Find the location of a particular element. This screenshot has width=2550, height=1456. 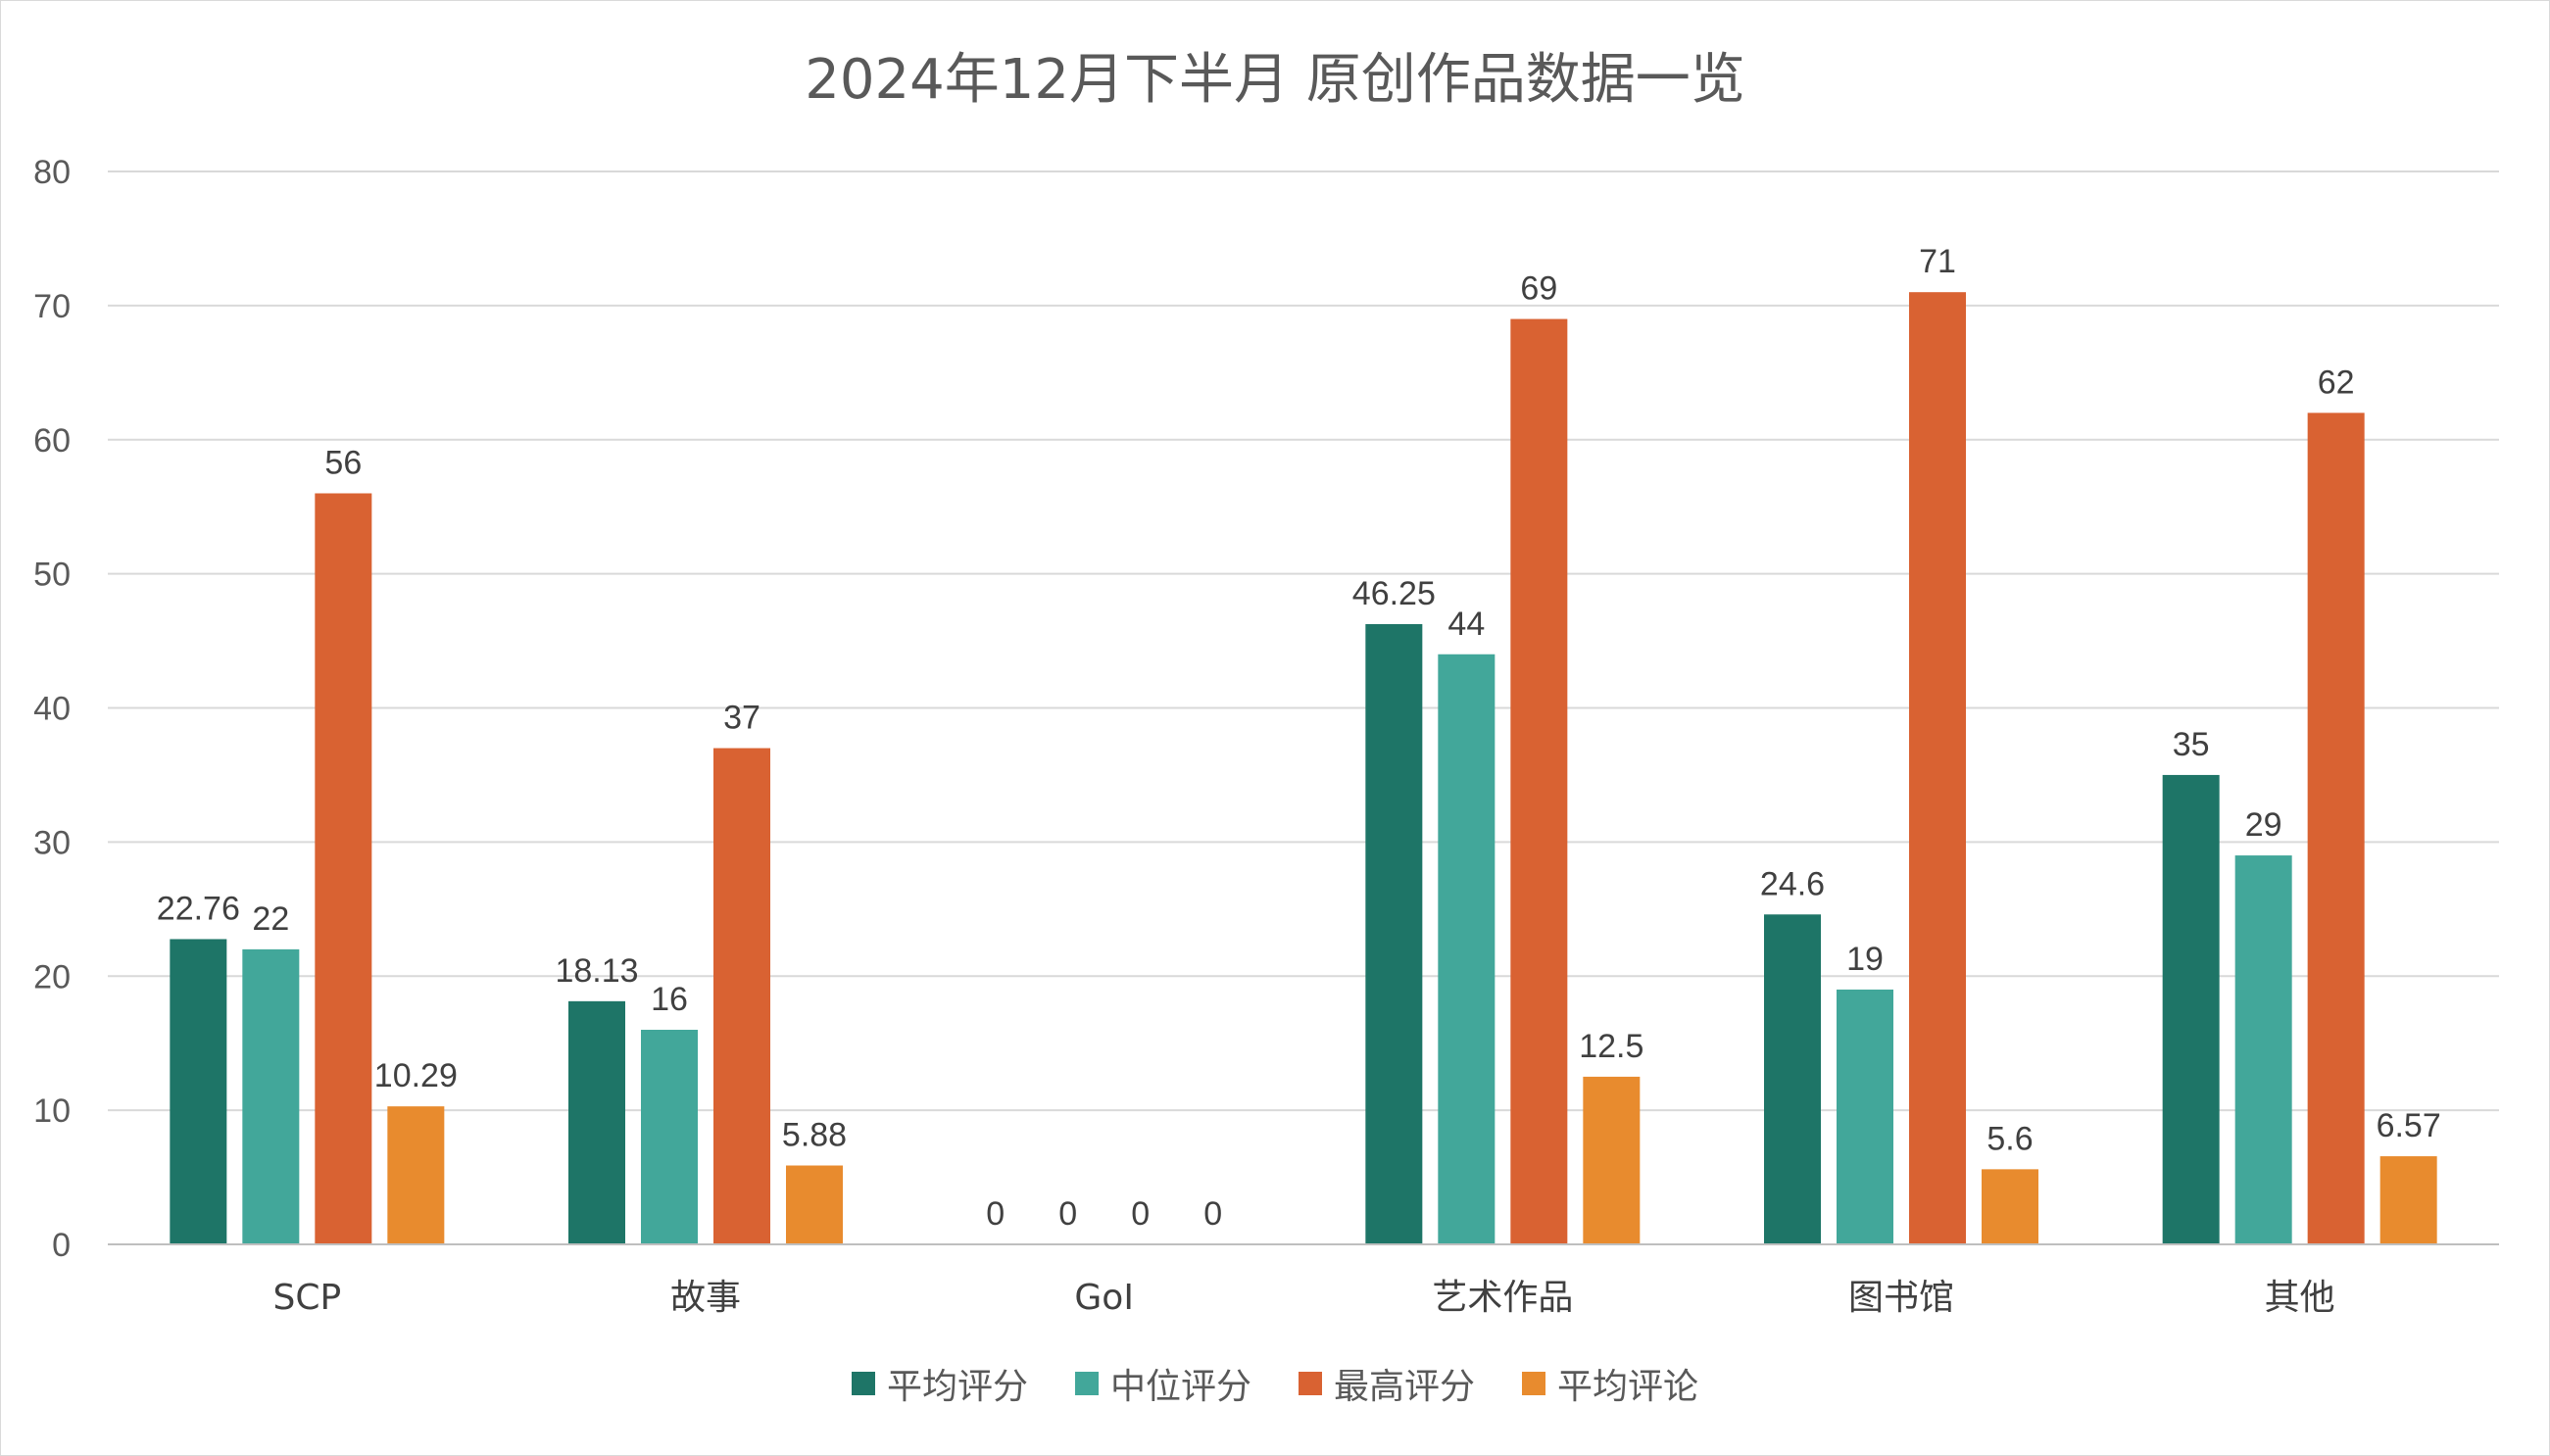

legend-item: 平均评分 is located at coordinates (939, 1383).